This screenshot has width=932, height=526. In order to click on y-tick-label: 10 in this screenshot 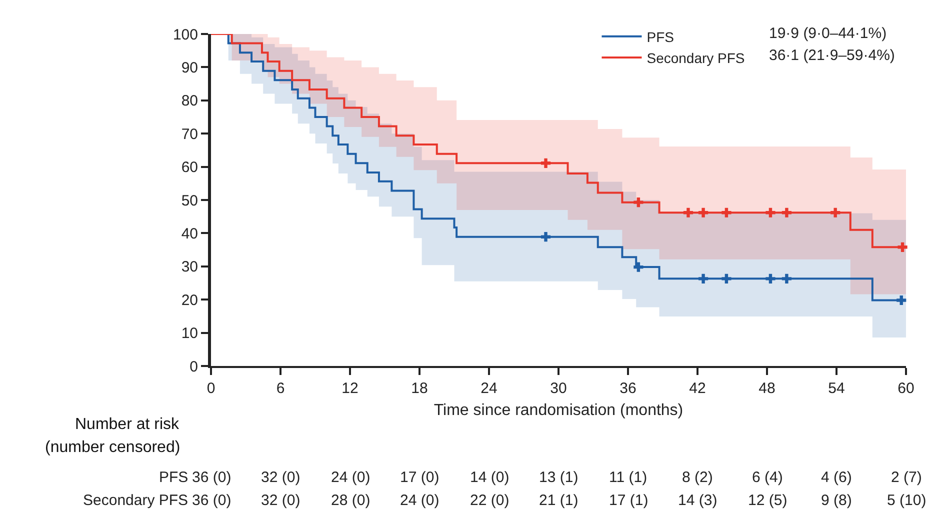, I will do `click(189, 333)`.